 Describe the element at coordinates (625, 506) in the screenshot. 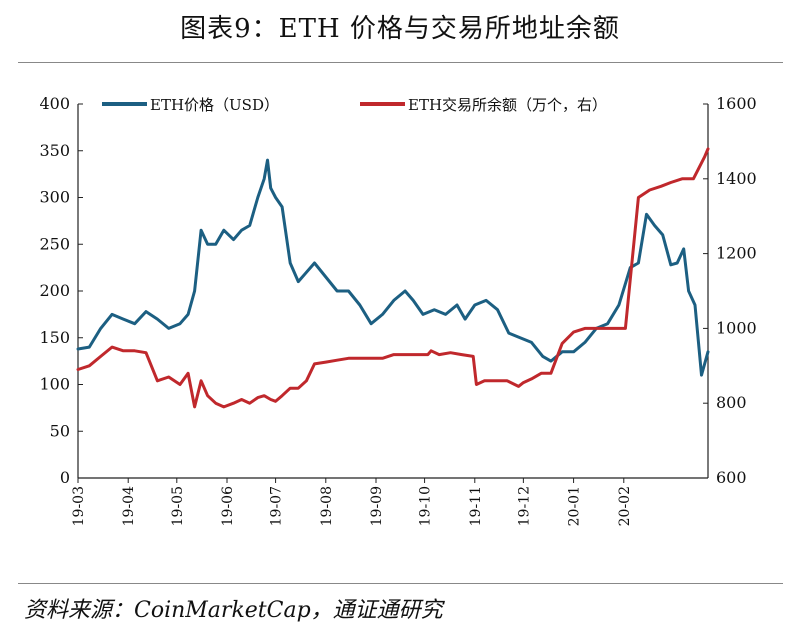

I see `x-tick-label: 20-02` at that location.